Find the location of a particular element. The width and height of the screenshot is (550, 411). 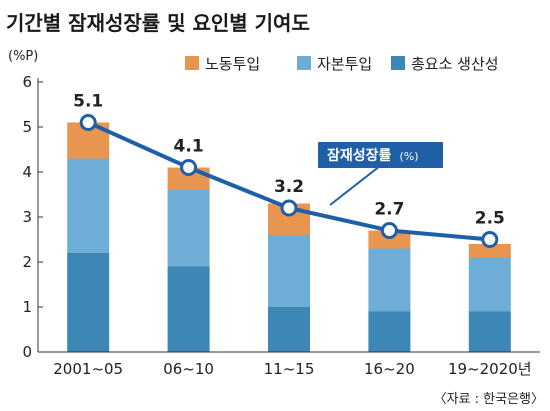

y-tick-label: 6 is located at coordinates (27, 82).